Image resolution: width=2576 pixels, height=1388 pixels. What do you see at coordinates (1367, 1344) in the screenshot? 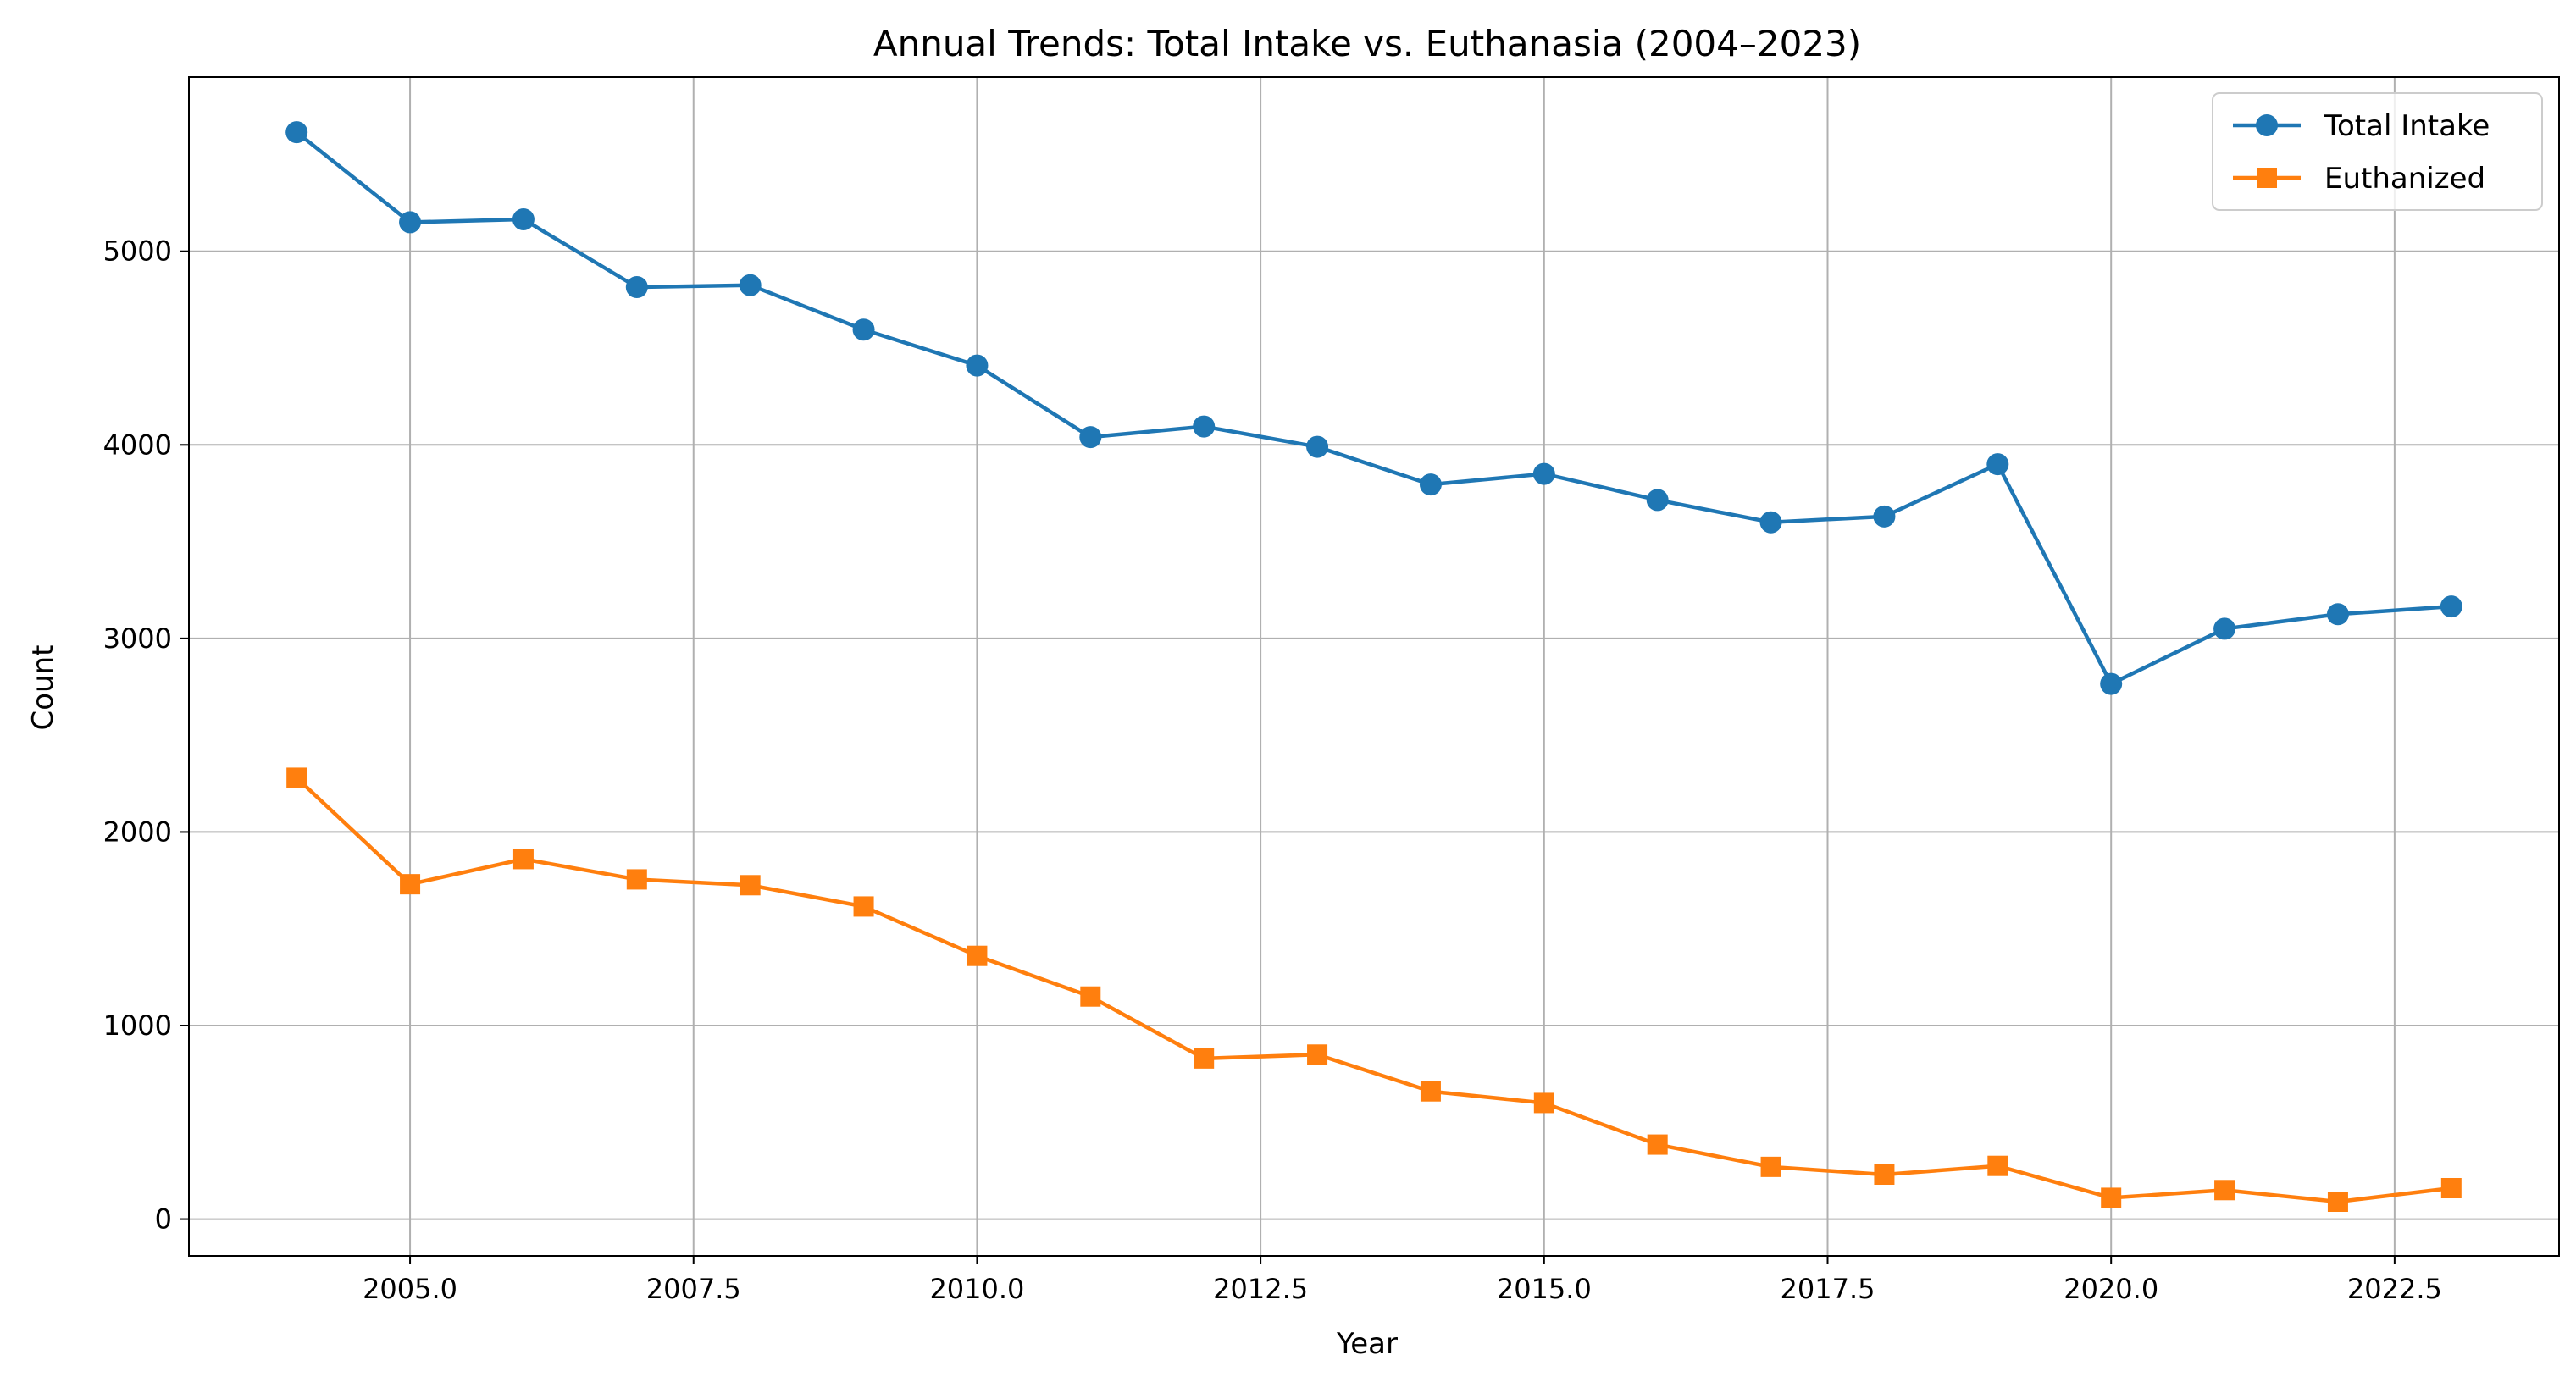
I see `x-axis-title: Year` at bounding box center [1367, 1344].